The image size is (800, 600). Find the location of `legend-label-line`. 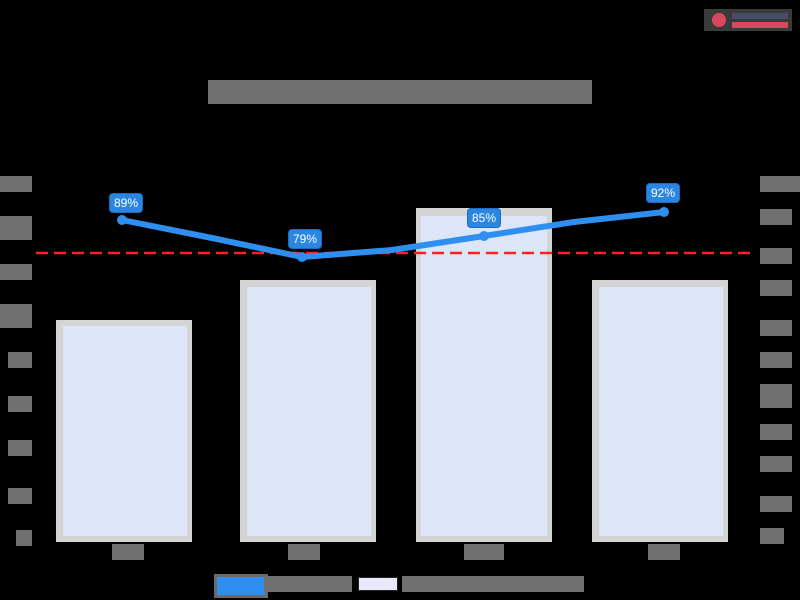

legend-label-line is located at coordinates (308, 584).